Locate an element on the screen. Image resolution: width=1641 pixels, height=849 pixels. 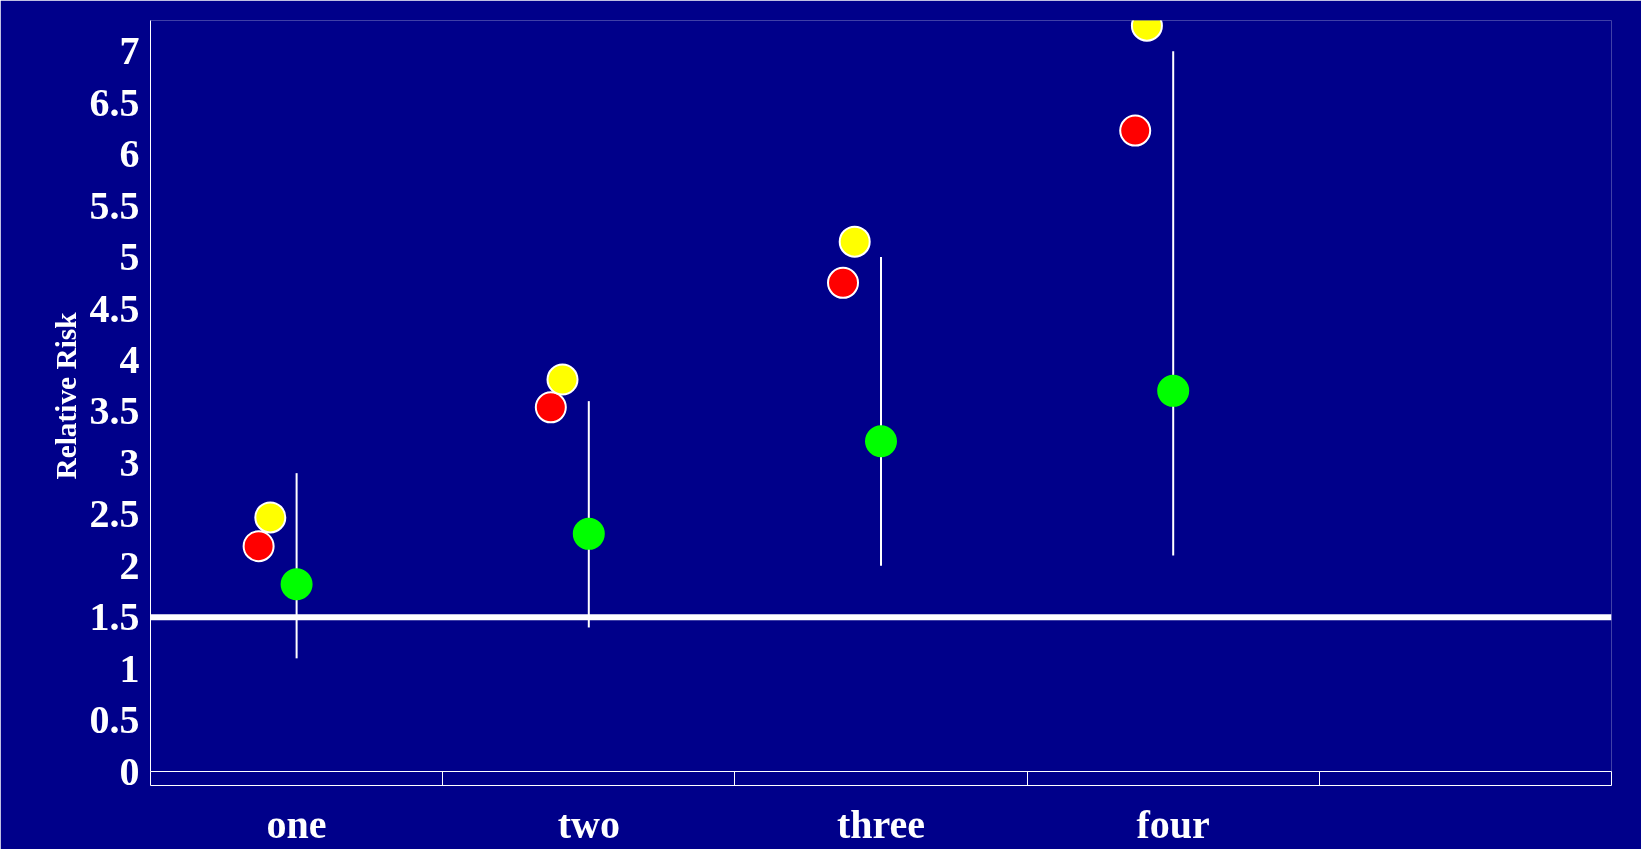
y-tick-label: 3 is located at coordinates (129, 462).